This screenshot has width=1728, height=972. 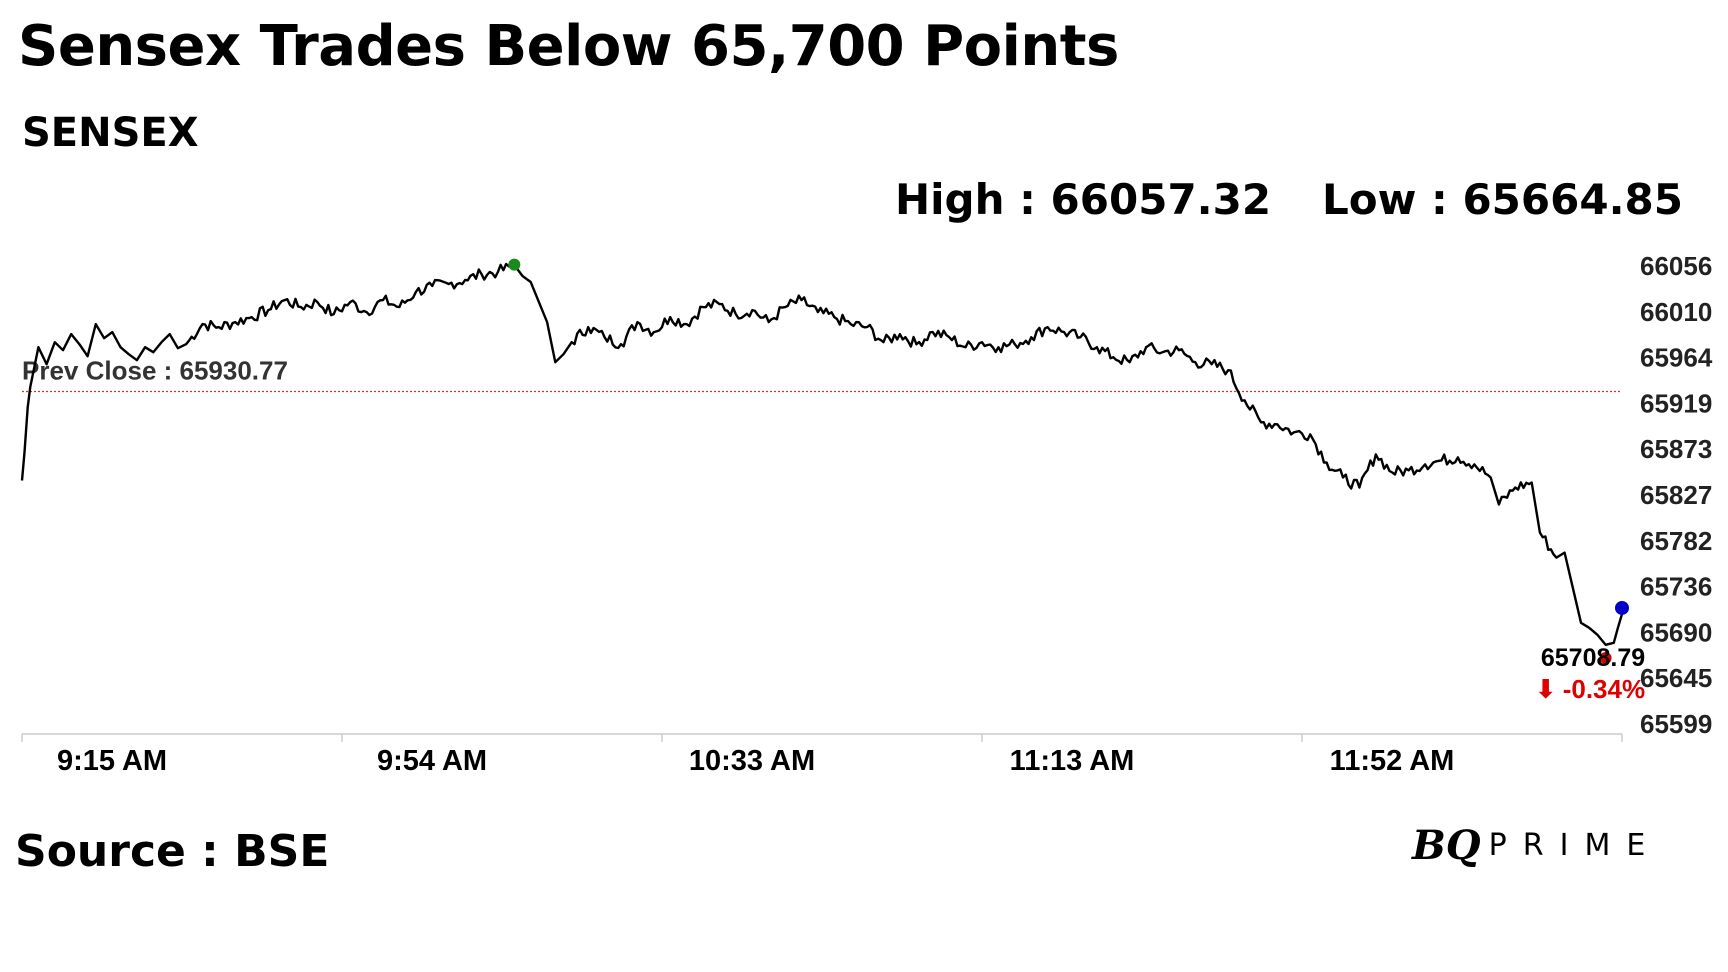 What do you see at coordinates (1604, 689) in the screenshot?
I see `change-percent: -0.34%` at bounding box center [1604, 689].